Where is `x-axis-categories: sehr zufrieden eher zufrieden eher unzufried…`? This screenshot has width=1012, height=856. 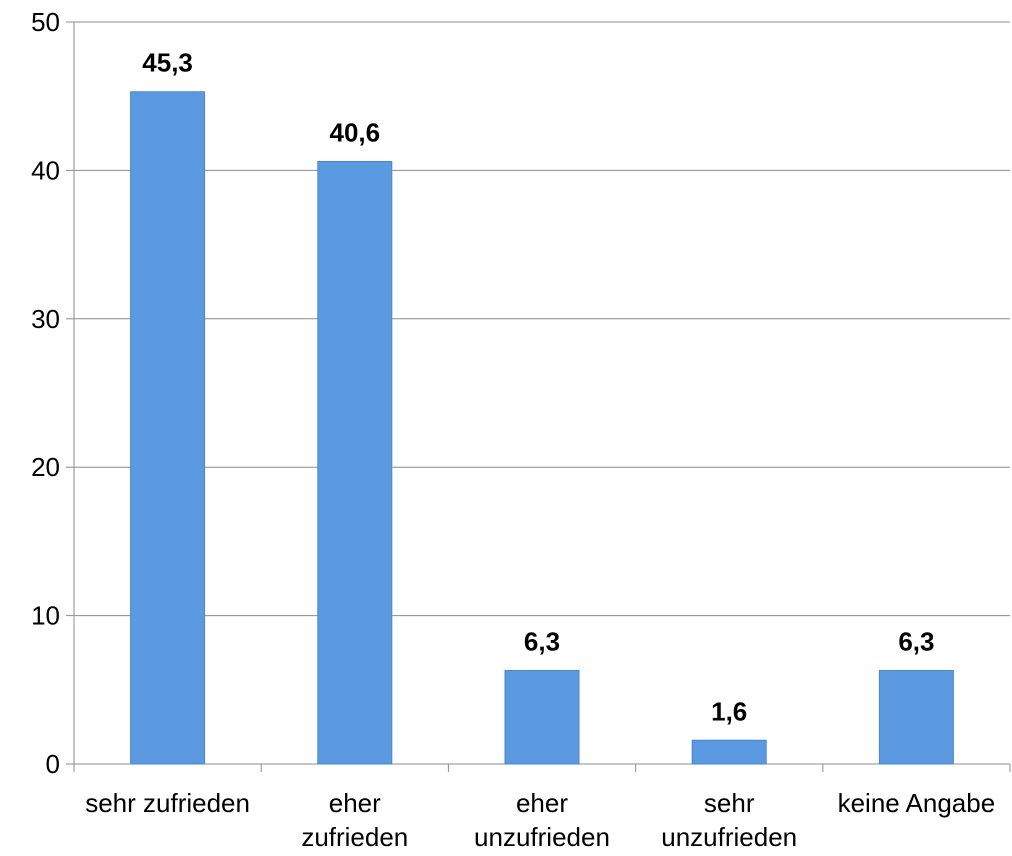 x-axis-categories: sehr zufrieden eher zufrieden eher unzufried… is located at coordinates (540, 820).